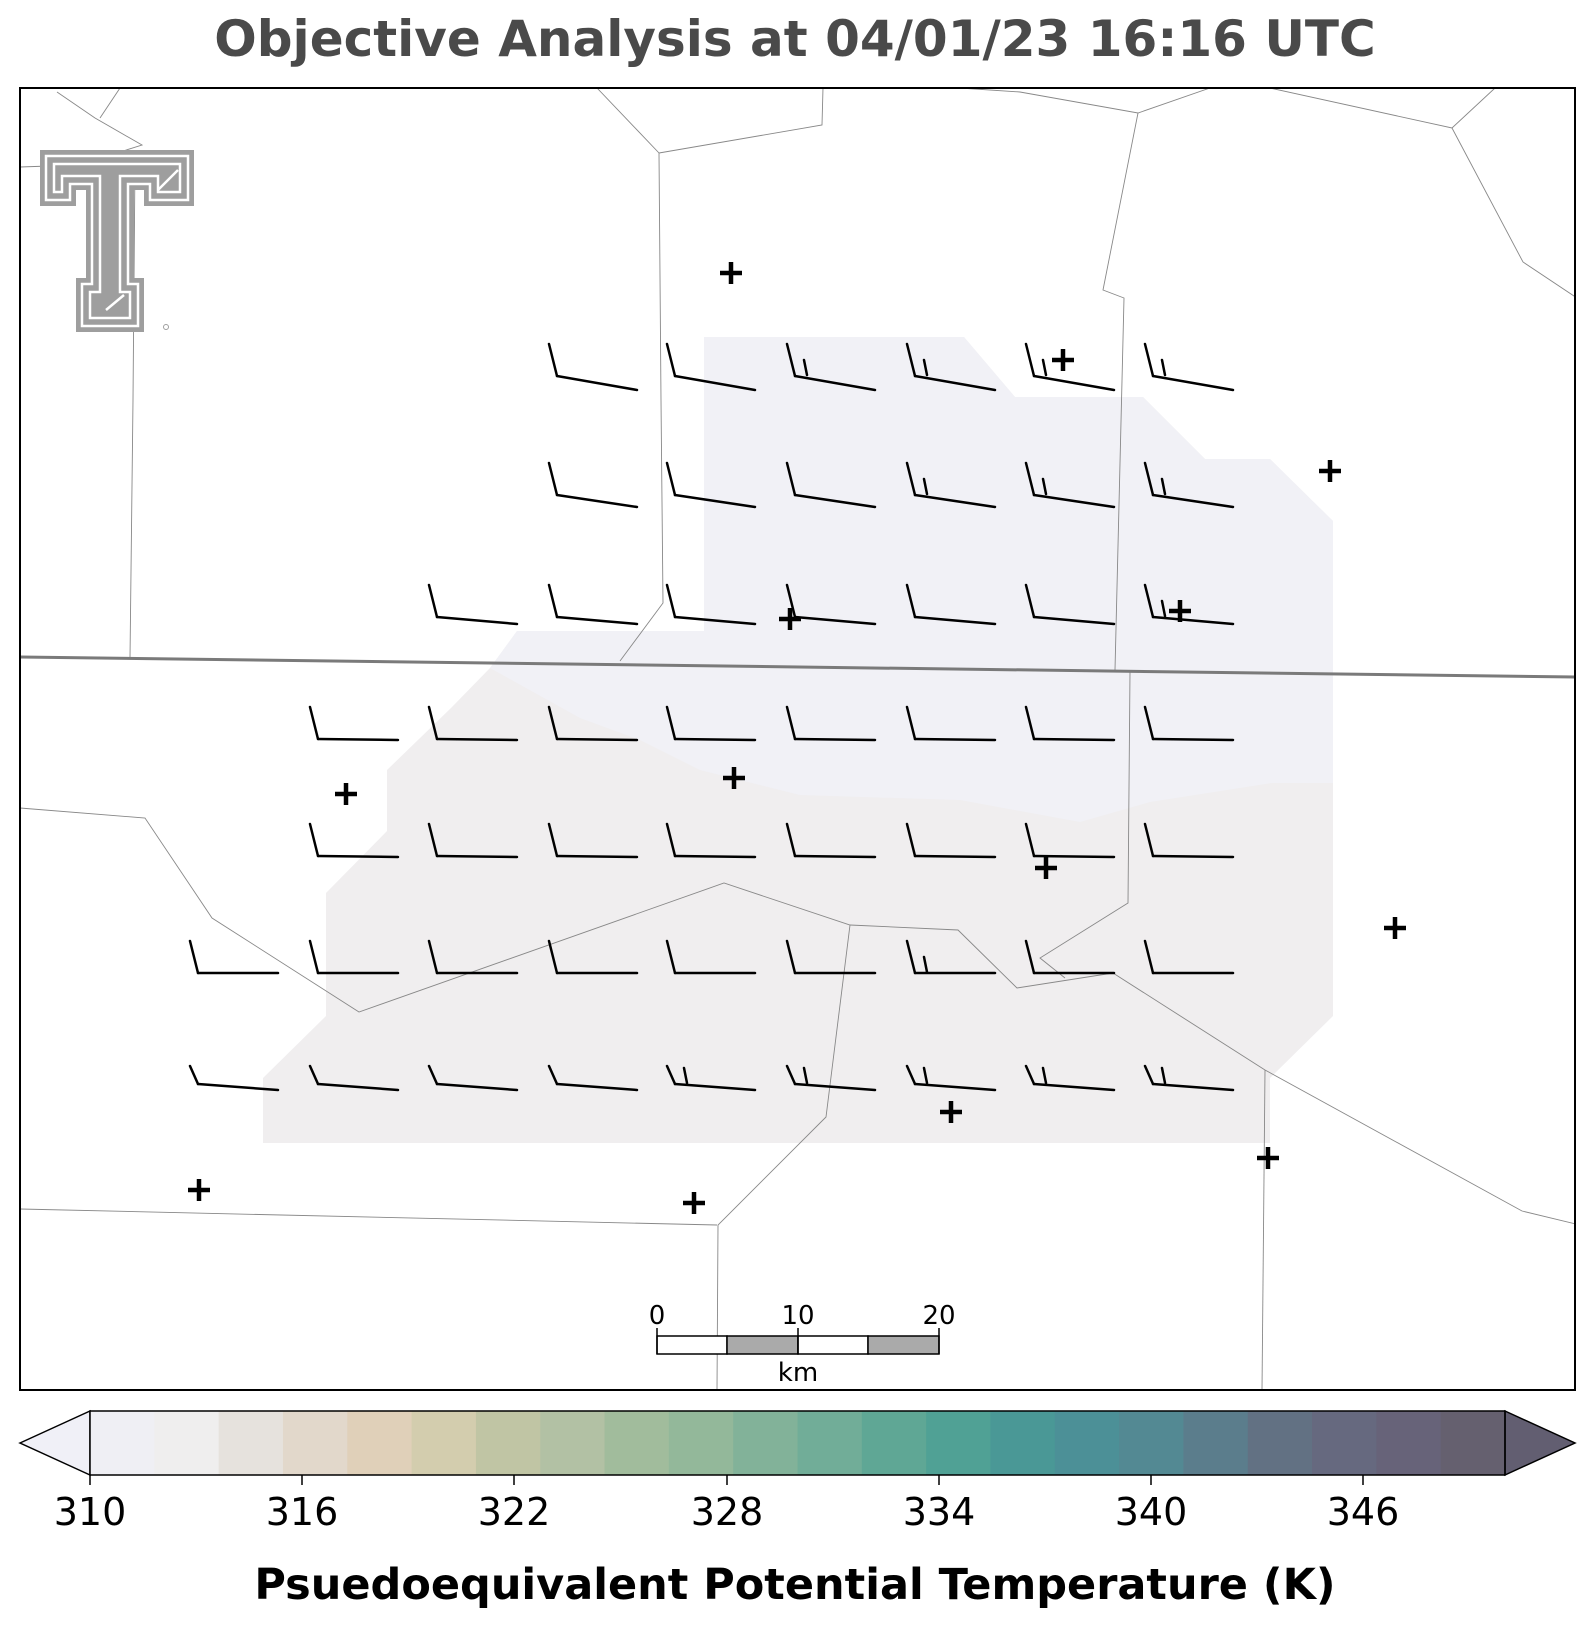  Describe the element at coordinates (514, 1512) in the screenshot. I see `colorbar-tick-label: 322` at that location.